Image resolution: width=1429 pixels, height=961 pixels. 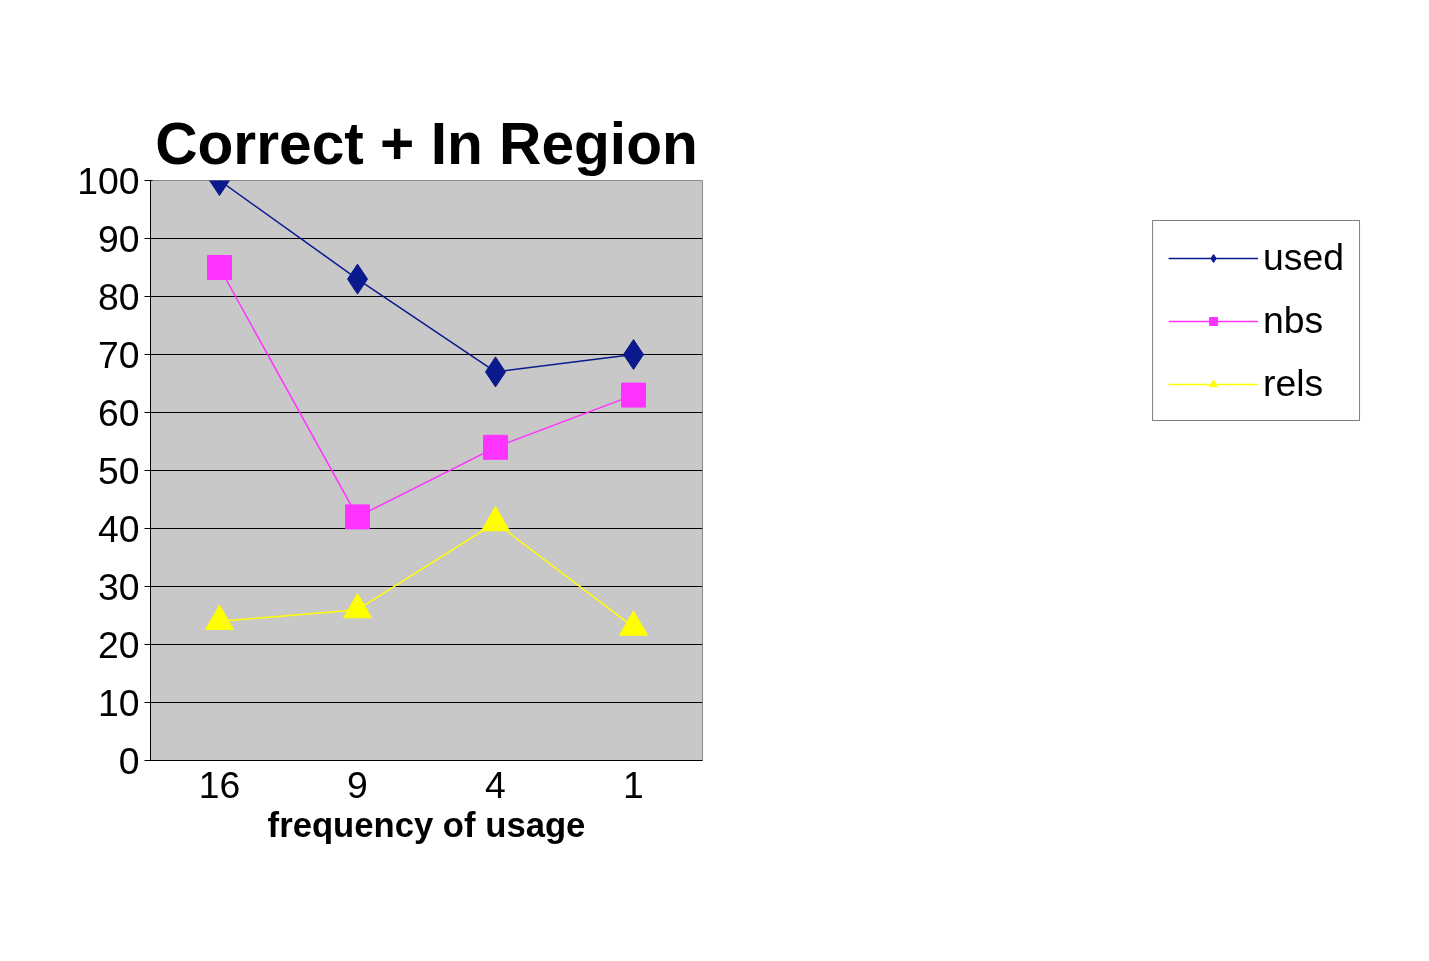 I want to click on y-tick-label: 70, so click(x=118, y=354).